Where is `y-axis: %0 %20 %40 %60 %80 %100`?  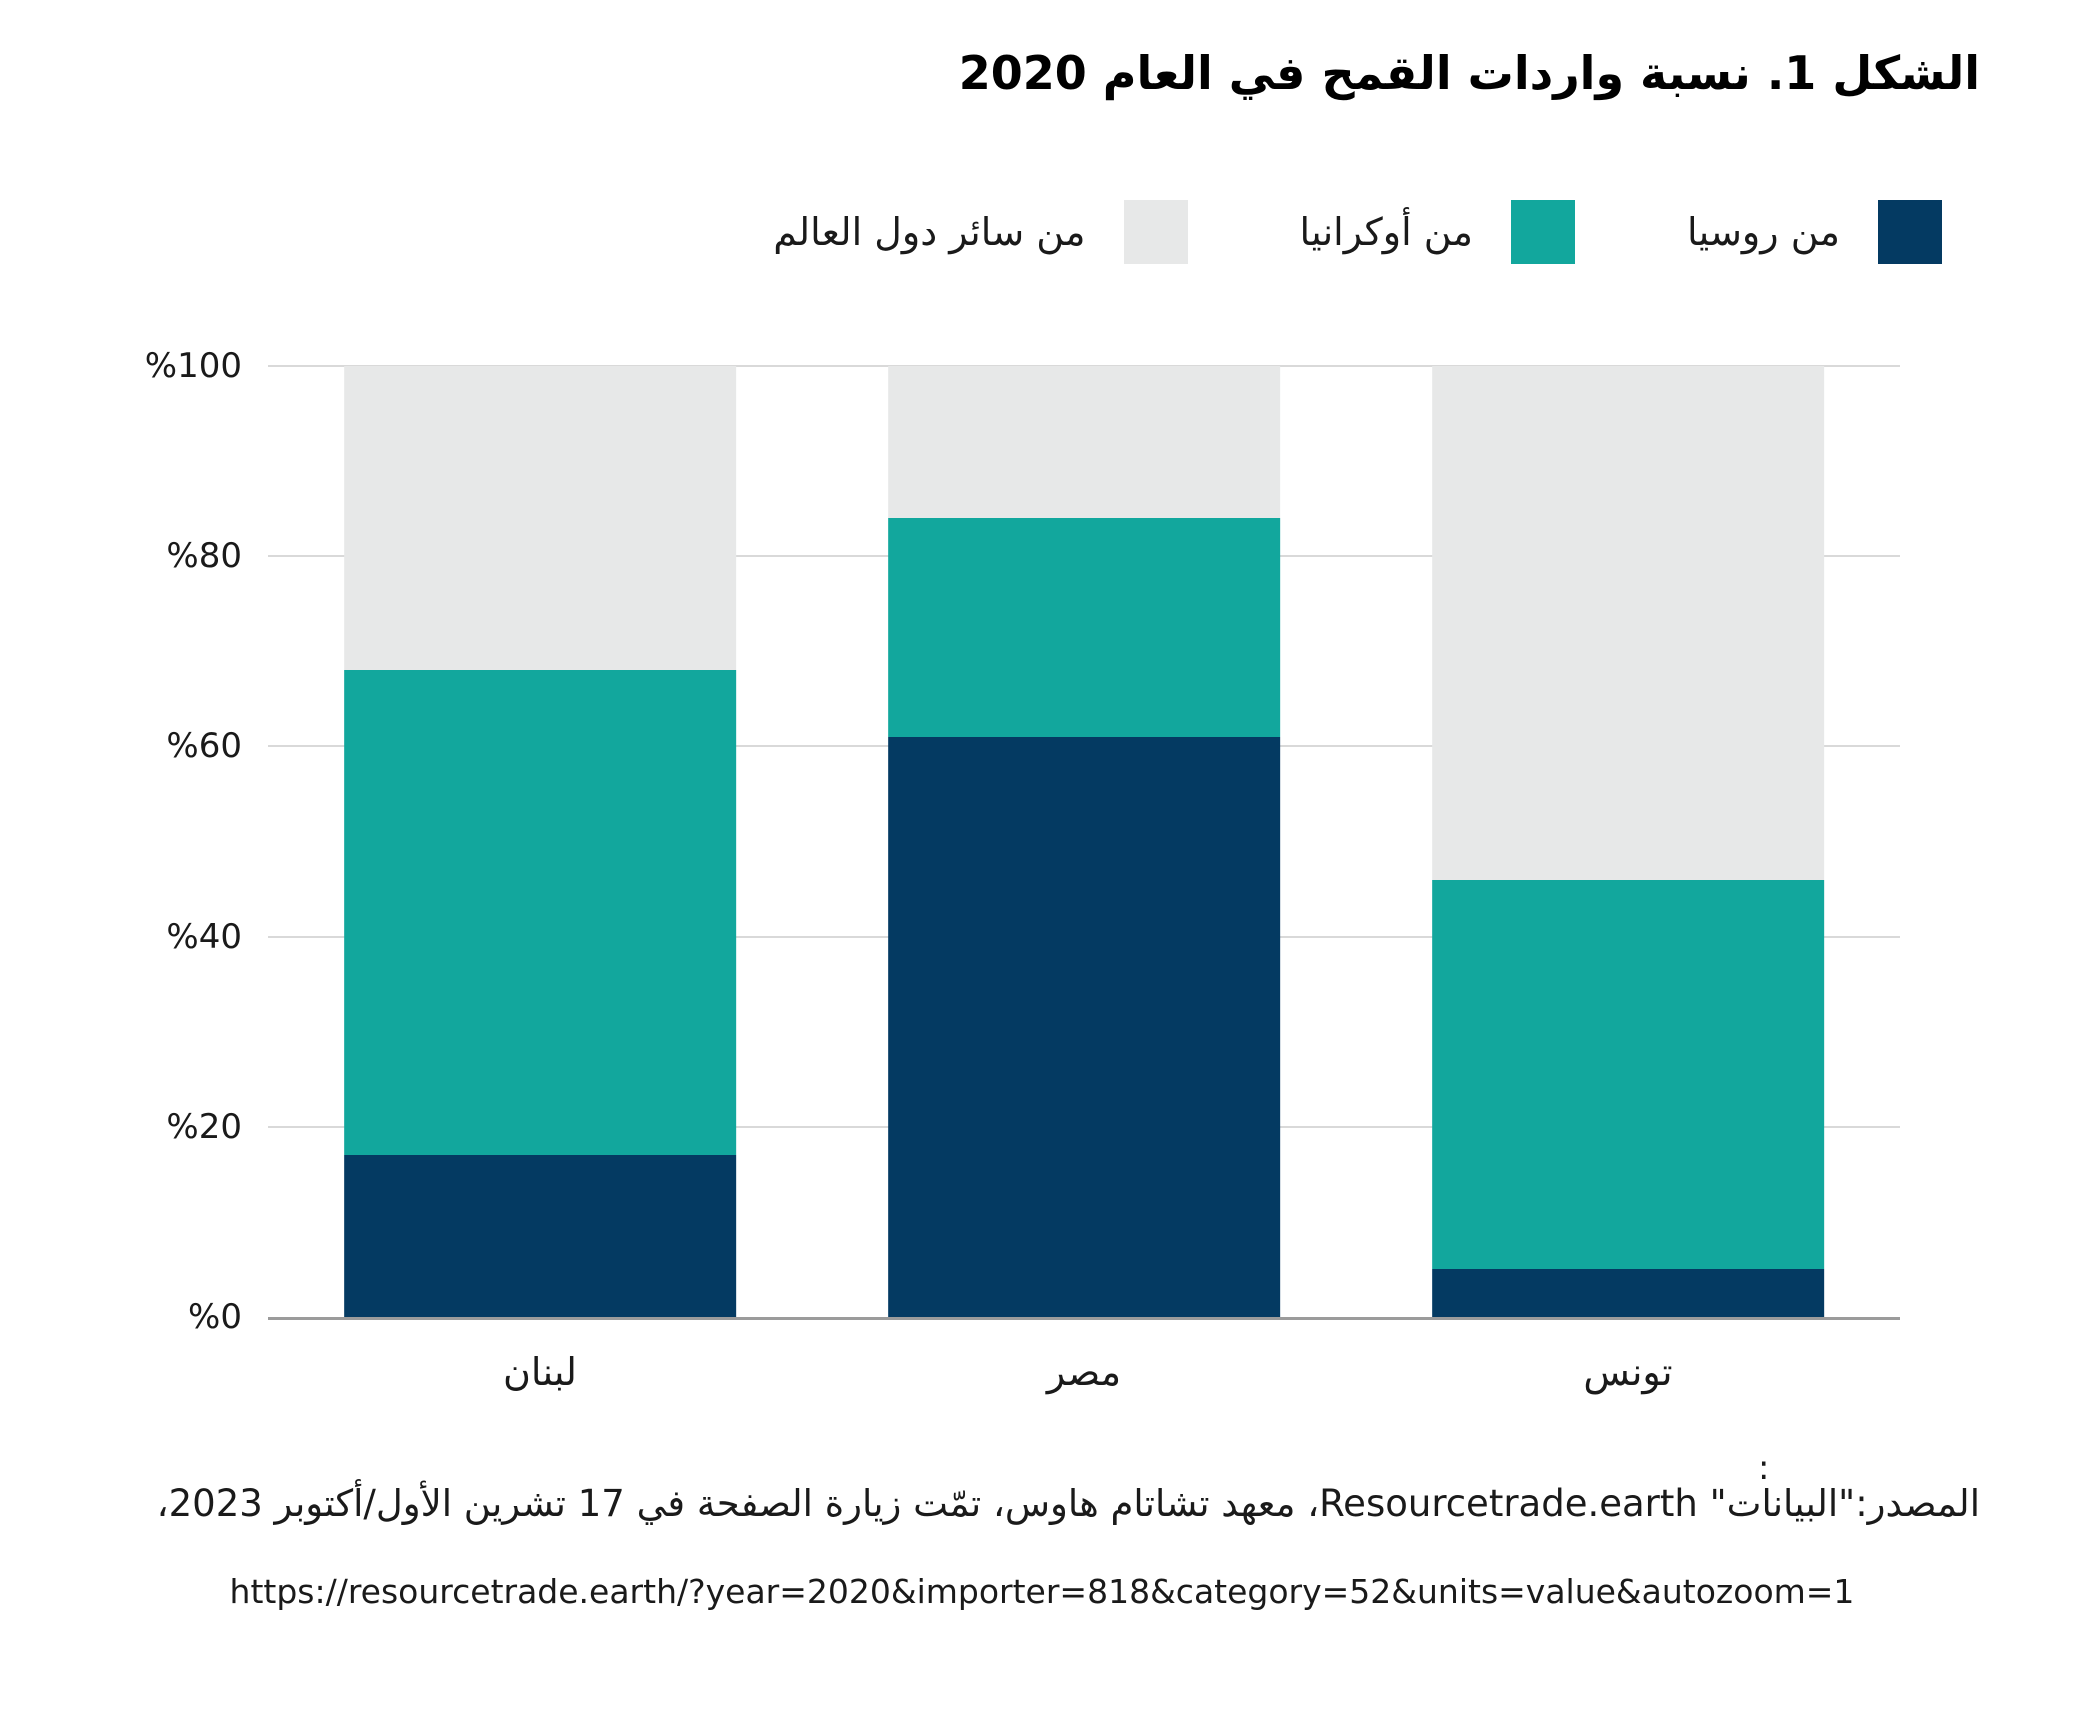
y-axis: %0 %20 %40 %60 %80 %100 is located at coordinates (121, 841).